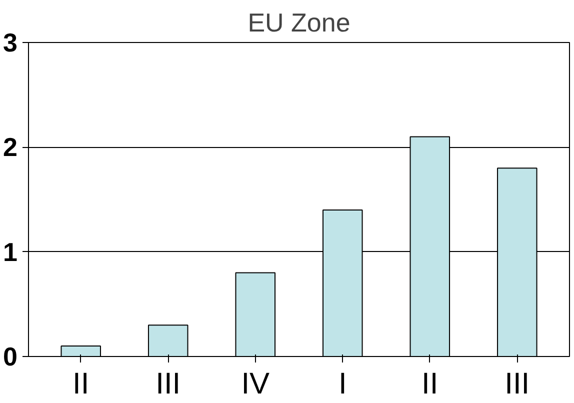  I want to click on y-tick-label: 2, so click(10, 147).